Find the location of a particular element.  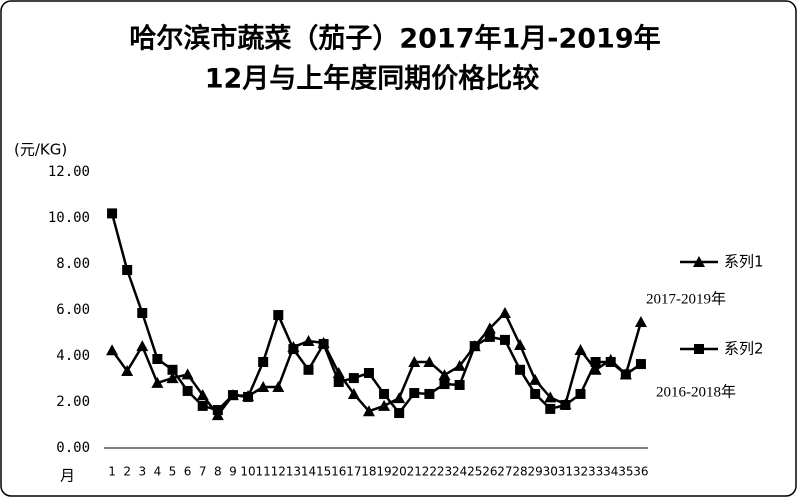

x-tick-label: 13 is located at coordinates (293, 472).